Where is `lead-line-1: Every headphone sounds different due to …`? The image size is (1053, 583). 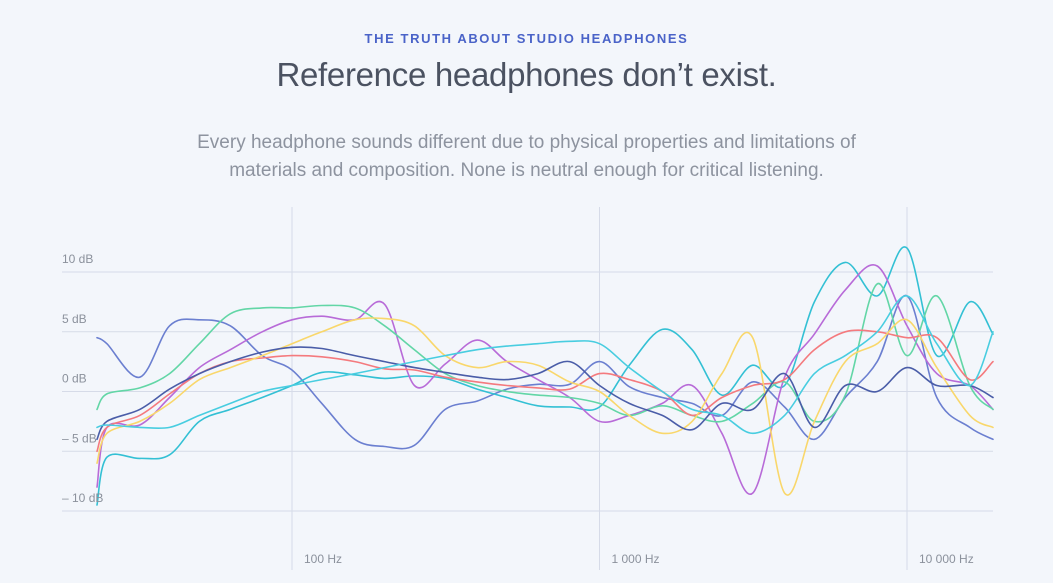 lead-line-1: Every headphone sounds different due to … is located at coordinates (526, 142).